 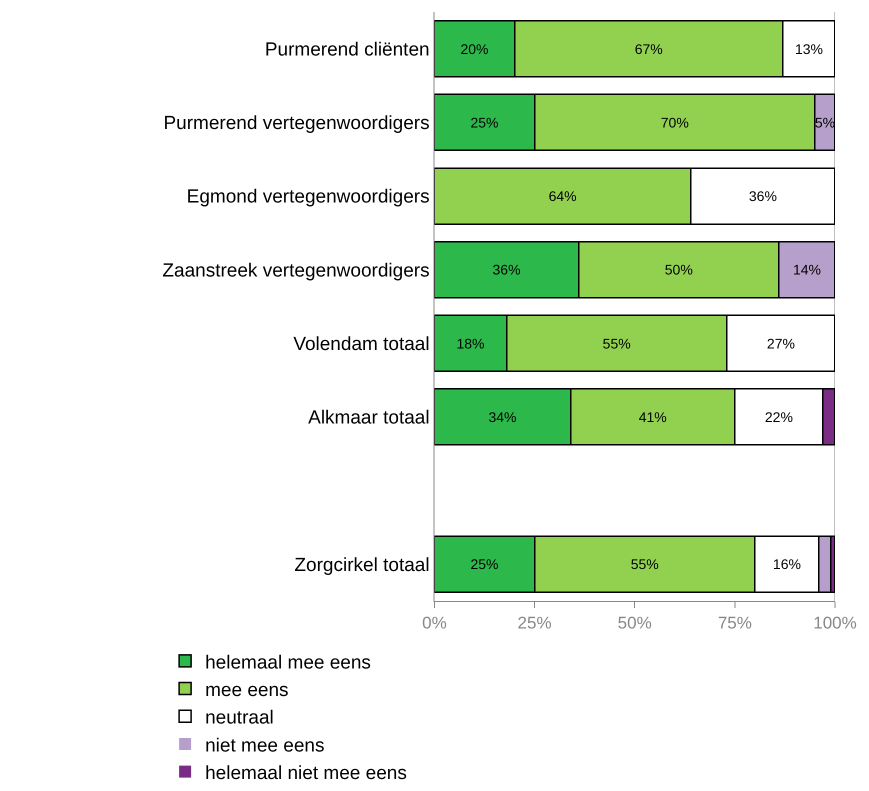 I want to click on x-tick-label: 75%, so click(x=735, y=622).